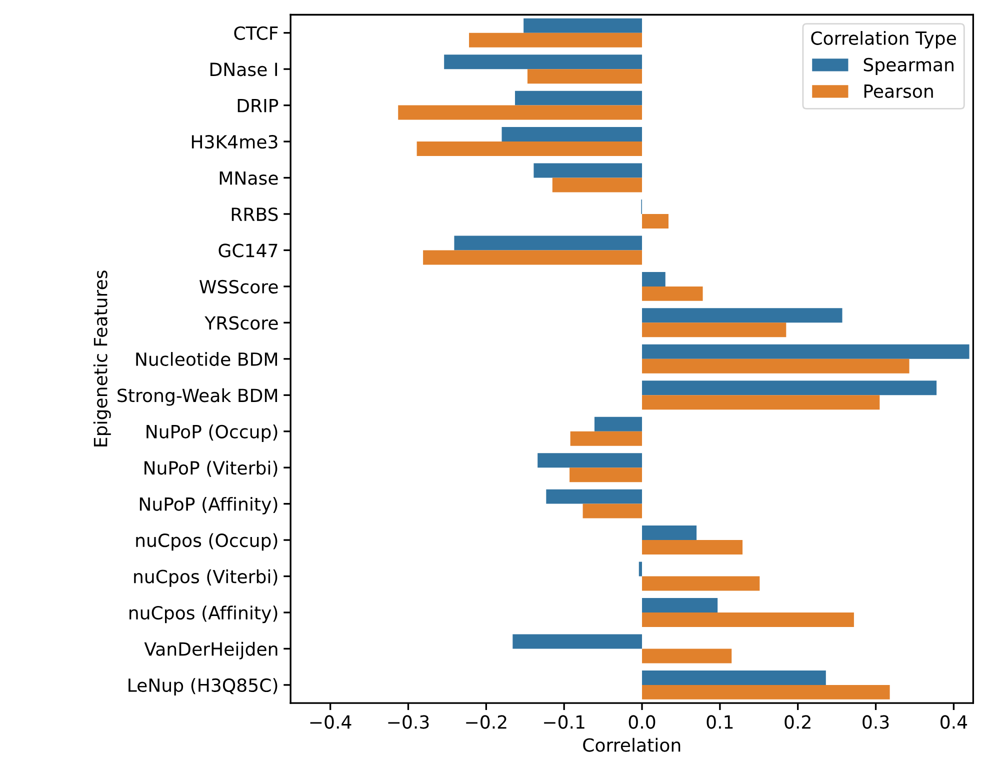 The height and width of the screenshot is (776, 985). Describe the element at coordinates (408, 722) in the screenshot. I see `x-tick-label: −0.3` at that location.